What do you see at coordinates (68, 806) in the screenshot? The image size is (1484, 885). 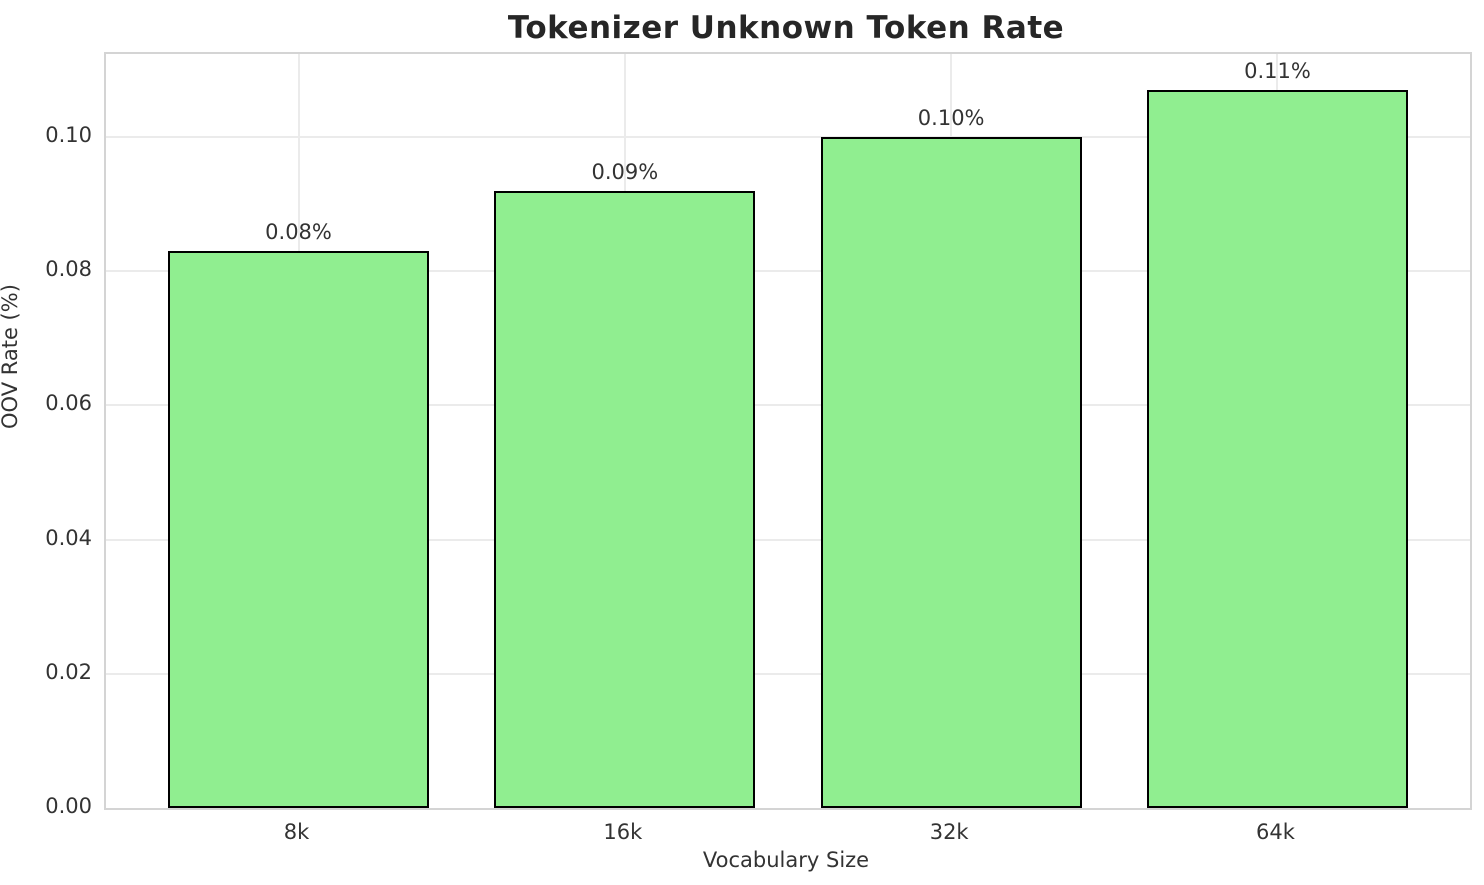 I see `y-tick-label: 0.00` at bounding box center [68, 806].